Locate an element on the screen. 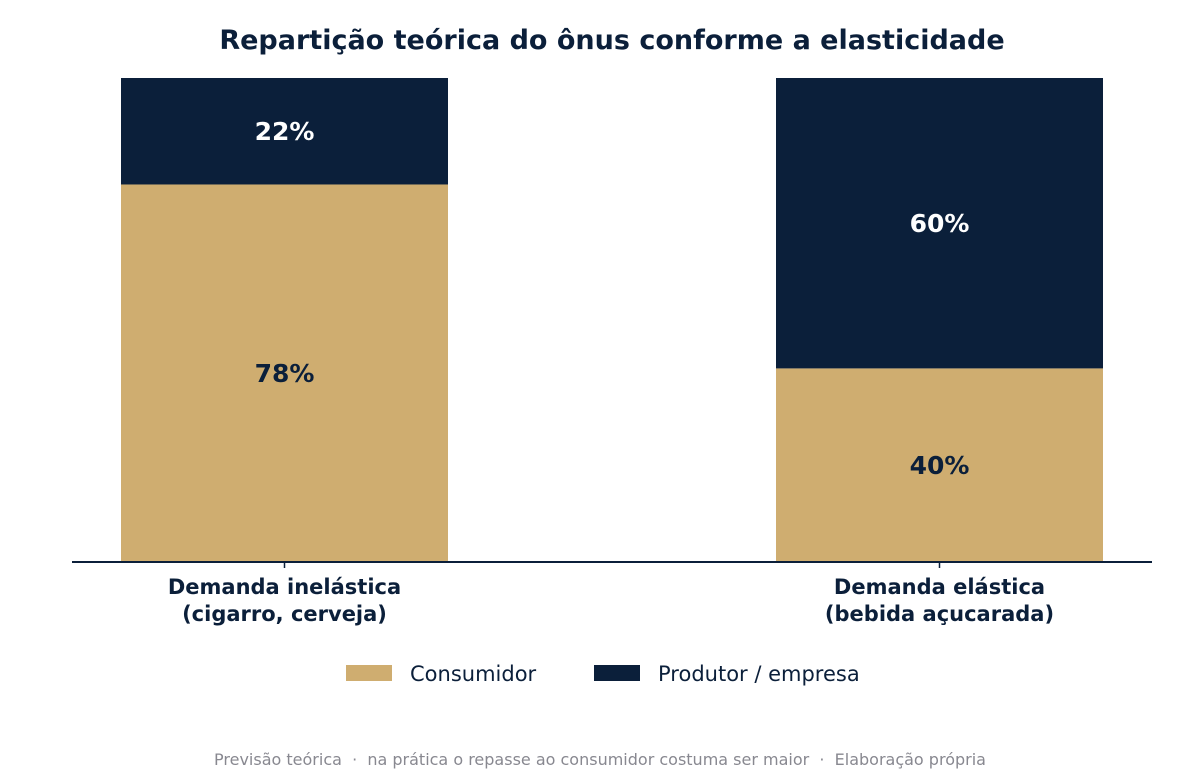 The image size is (1200, 780). value-label-produtor-cat-1: 60% is located at coordinates (940, 223).